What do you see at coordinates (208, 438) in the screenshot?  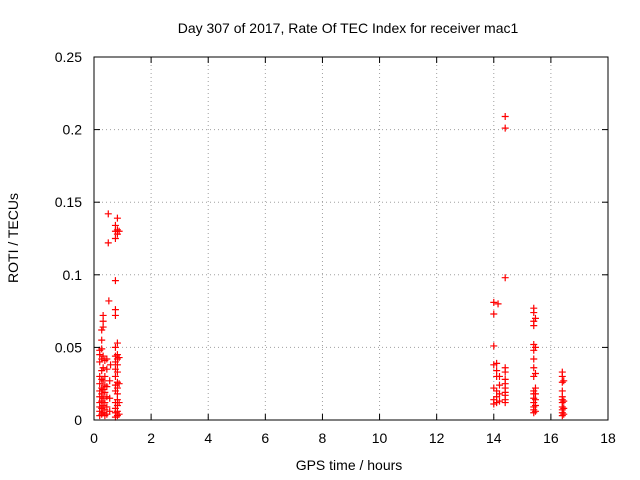 I see `x-tick-label: 4` at bounding box center [208, 438].